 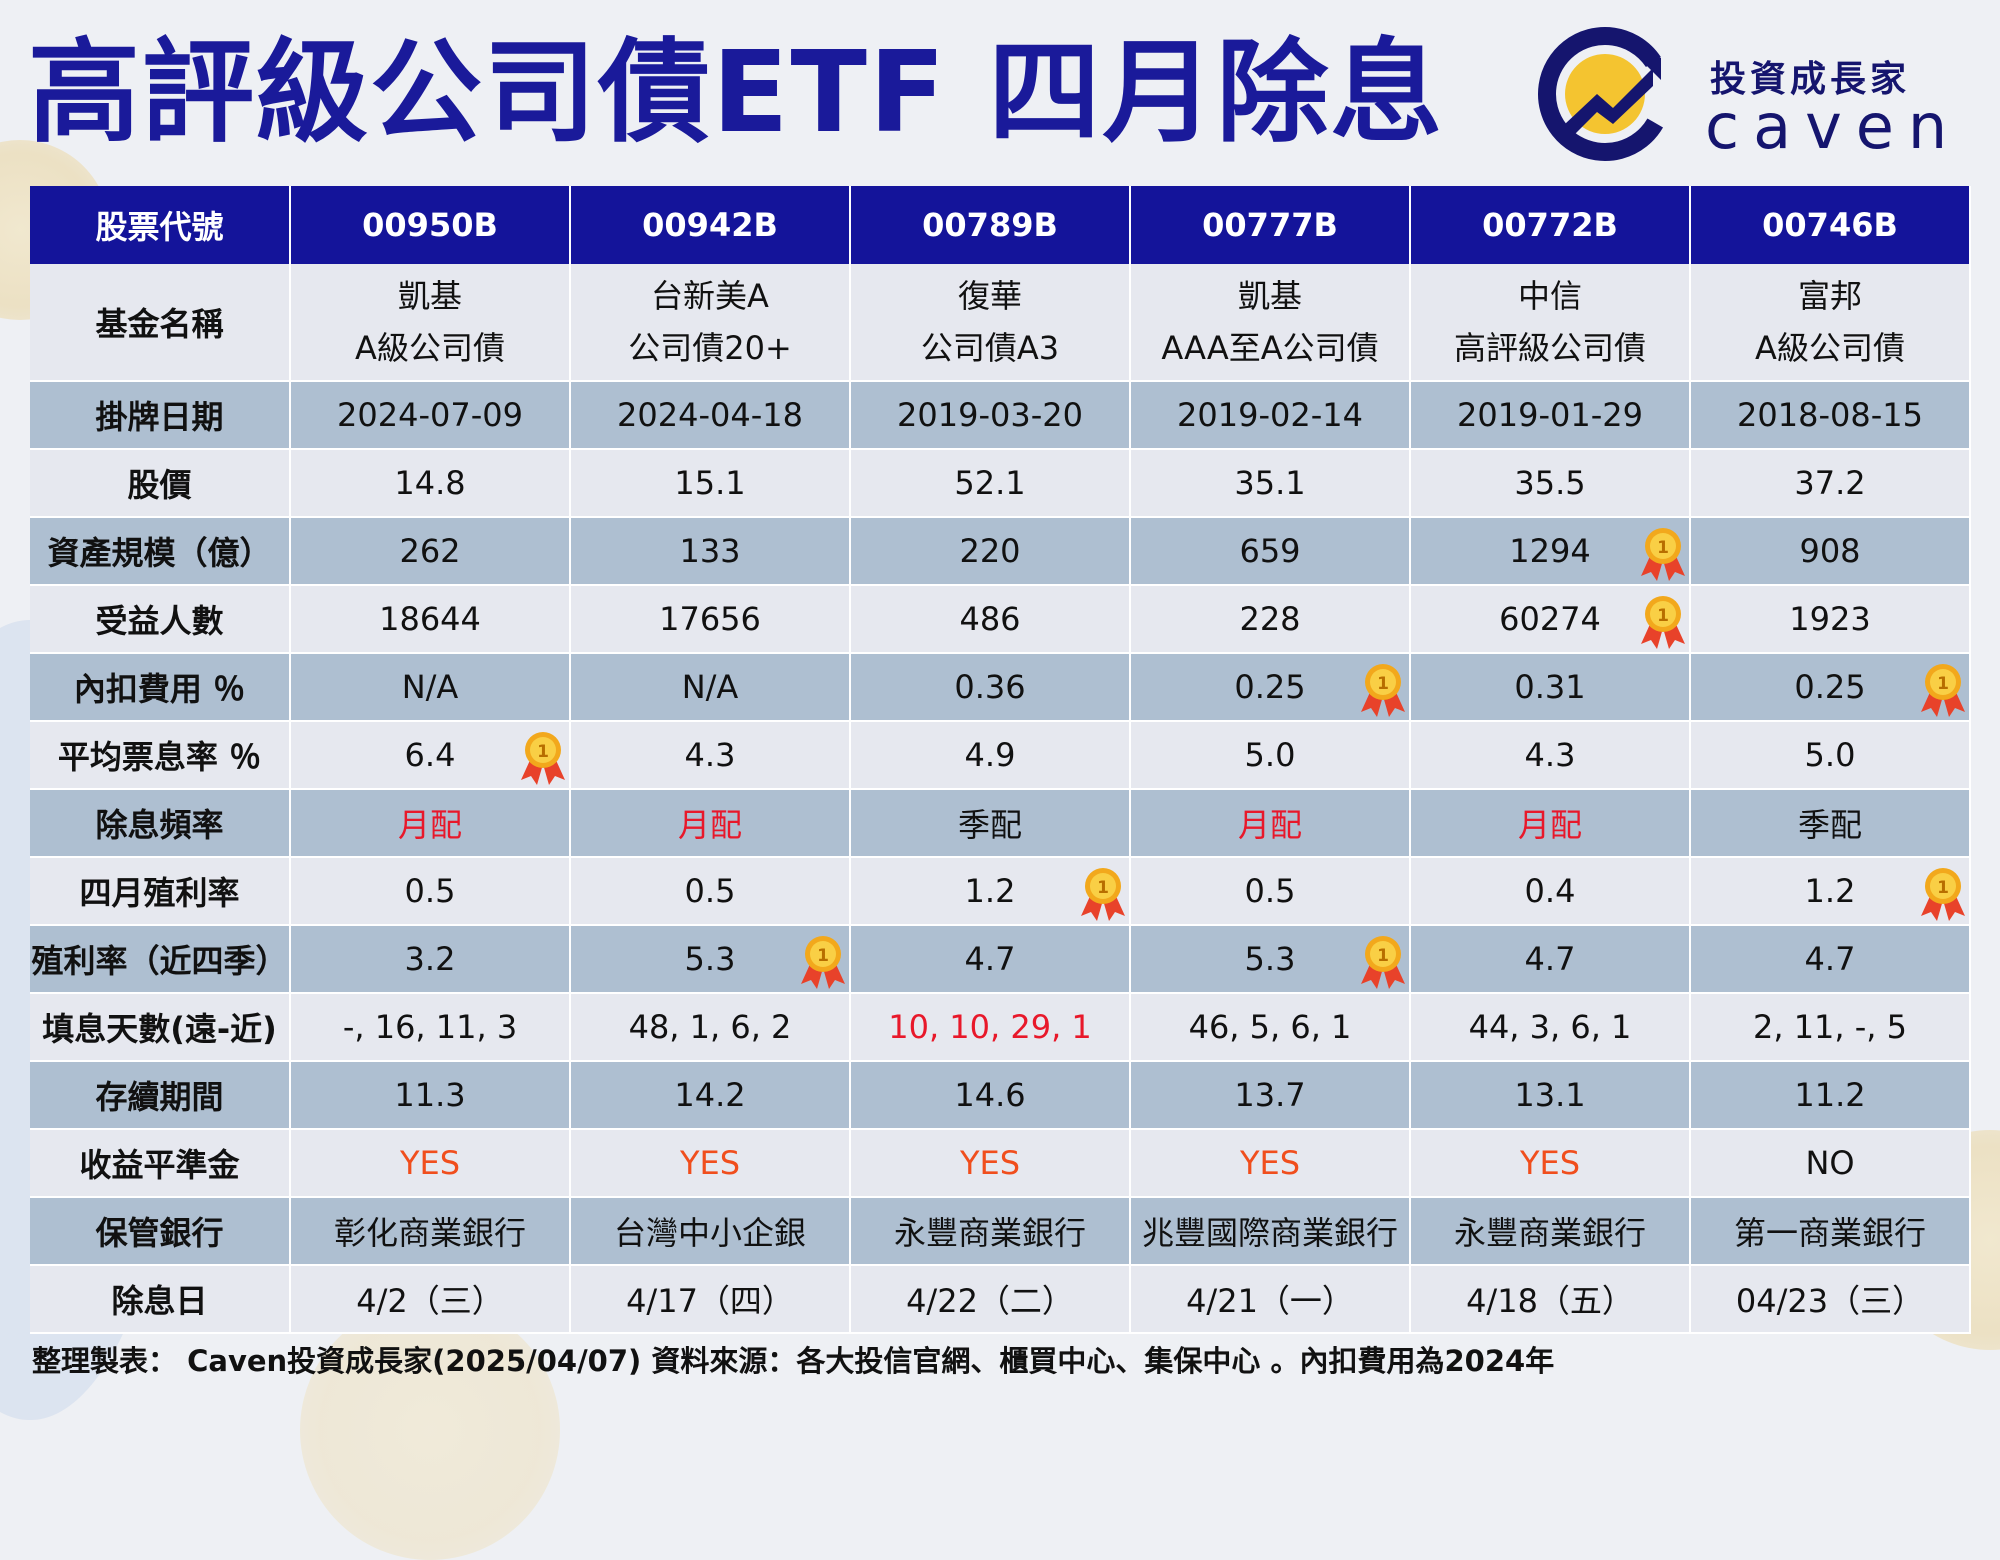 What do you see at coordinates (710, 323) in the screenshot?
I see `table-cell: 台新美A 公司債20+` at bounding box center [710, 323].